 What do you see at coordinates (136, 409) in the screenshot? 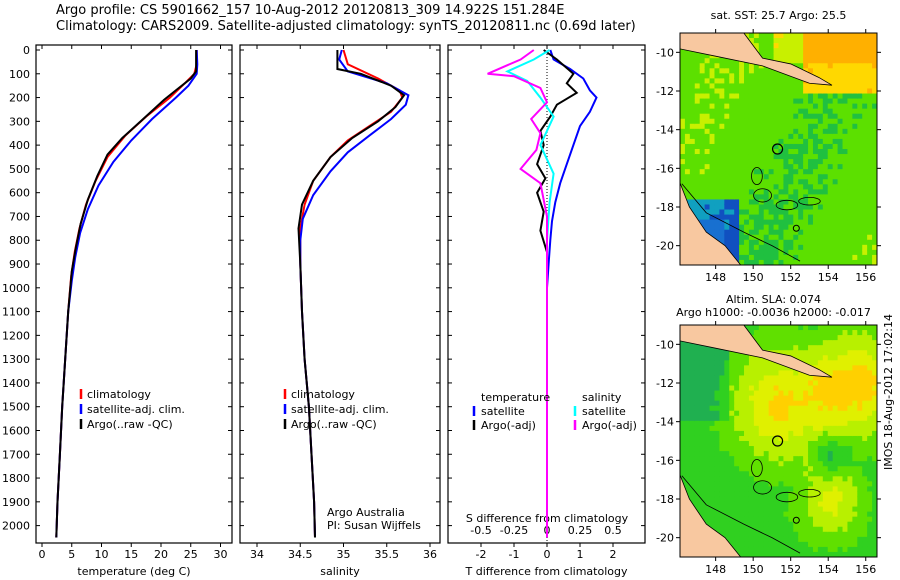
I see `legend-label: satellite-adj. clim.` at bounding box center [136, 409].